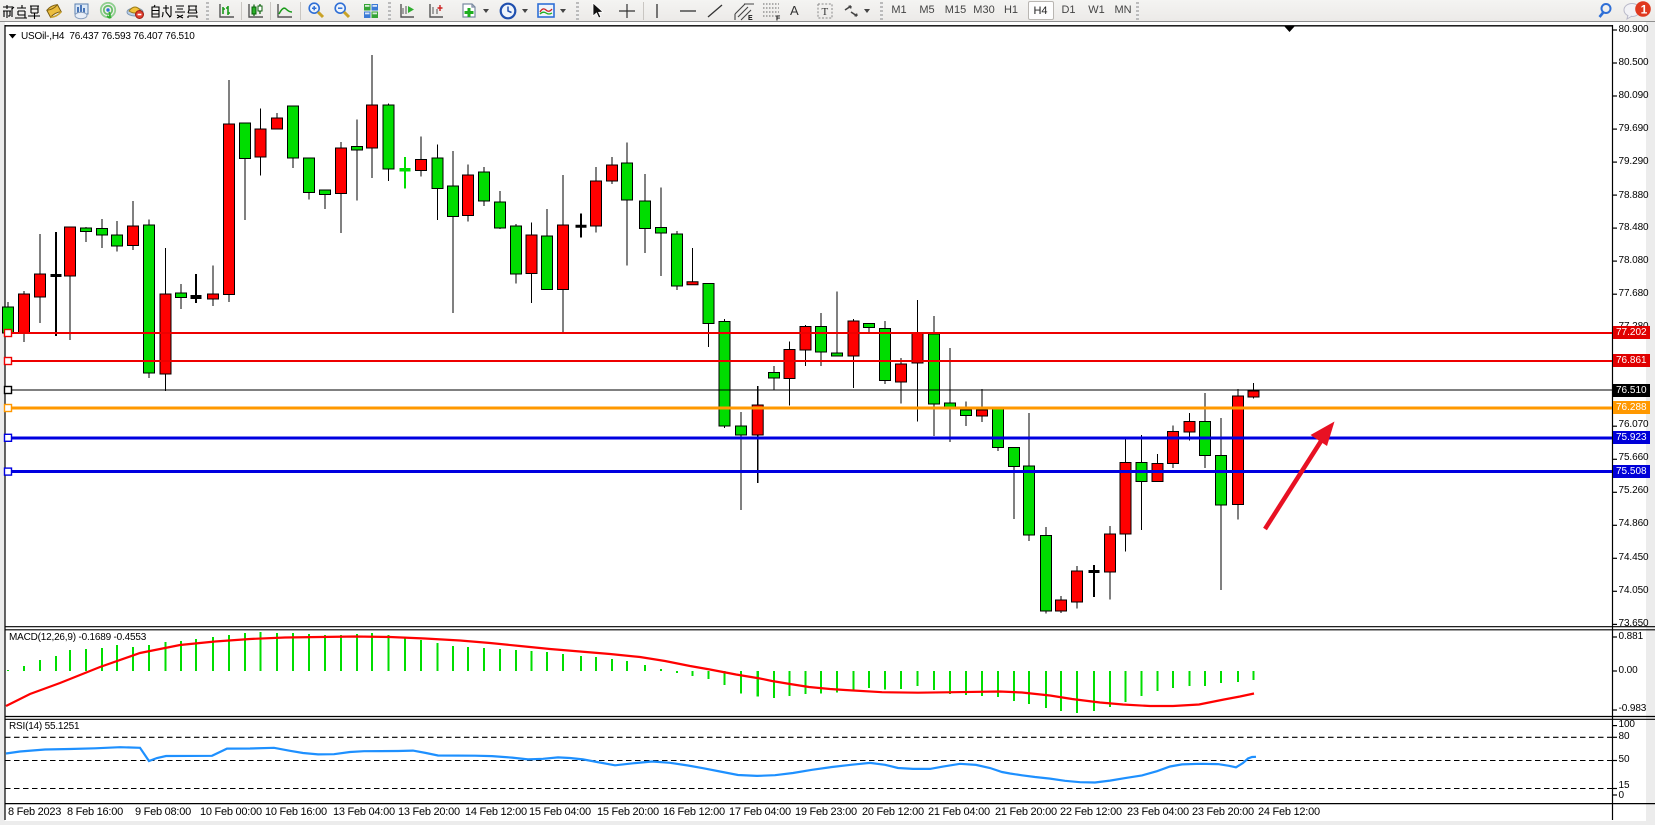  I want to click on svg-text: E, so click(750, 18).